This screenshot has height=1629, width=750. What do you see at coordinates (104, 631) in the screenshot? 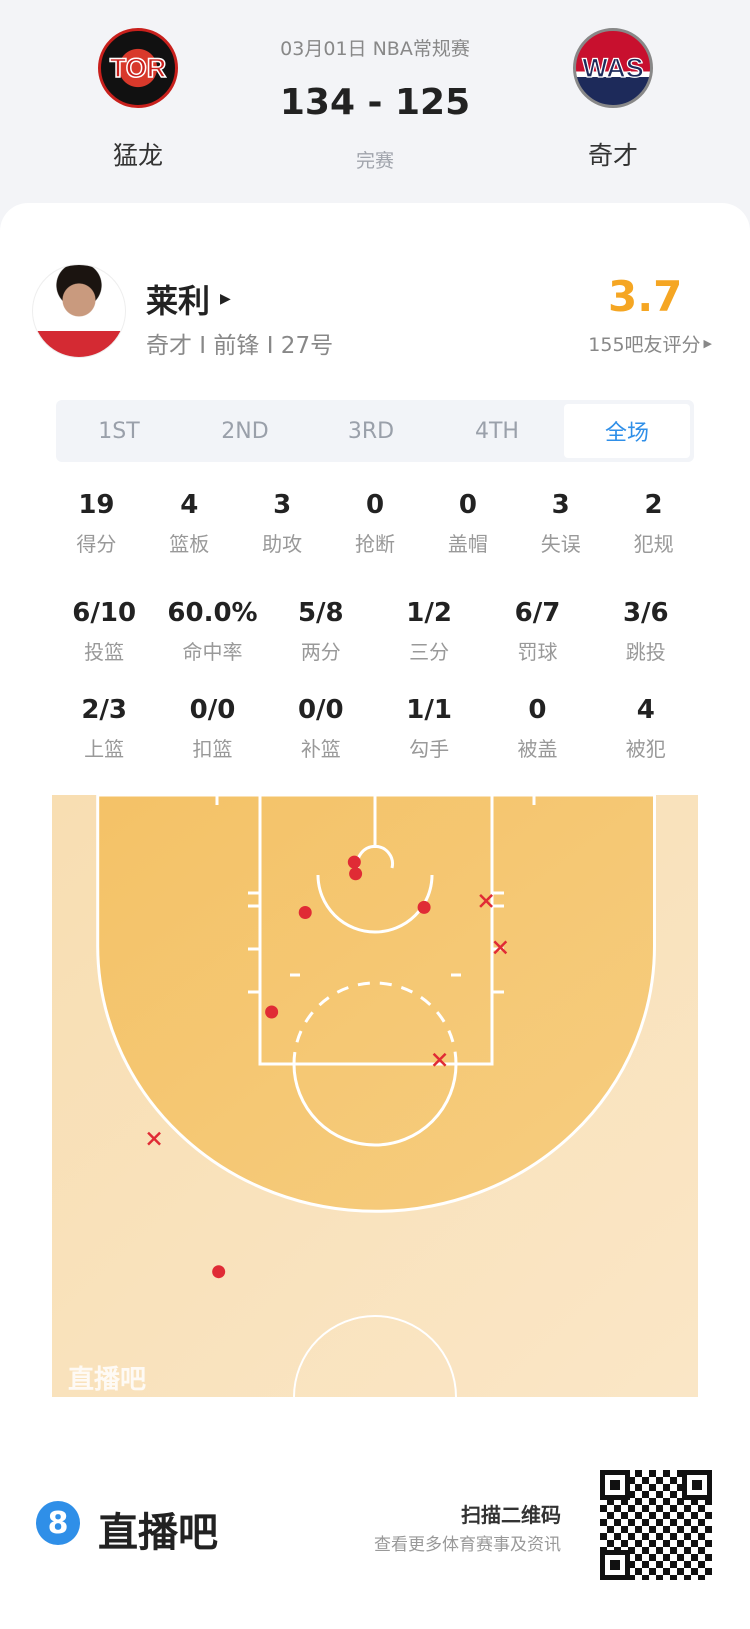
I see `stat-cell: 6/10 投篮` at bounding box center [104, 631].